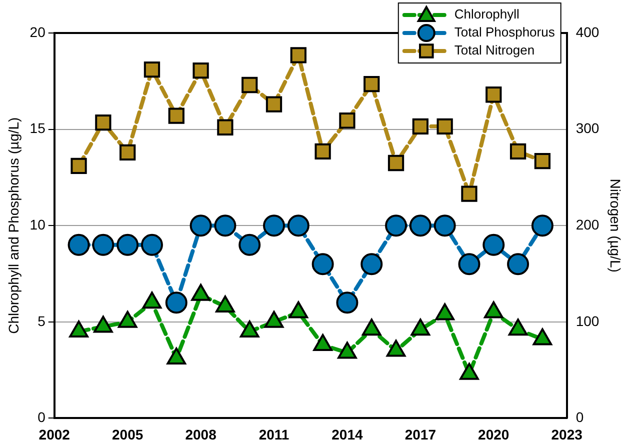  Describe the element at coordinates (347, 434) in the screenshot. I see `x-tick-label: 2014` at that location.